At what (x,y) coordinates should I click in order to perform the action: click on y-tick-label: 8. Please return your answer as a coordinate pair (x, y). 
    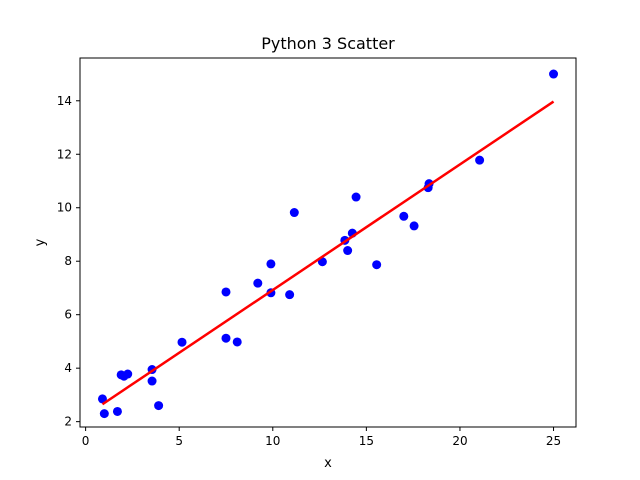
    Looking at the image, I should click on (68, 261).